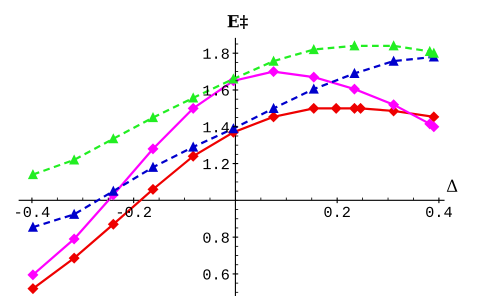 The height and width of the screenshot is (296, 480). What do you see at coordinates (216, 237) in the screenshot?
I see `y-tick-label: 0.8` at bounding box center [216, 237].